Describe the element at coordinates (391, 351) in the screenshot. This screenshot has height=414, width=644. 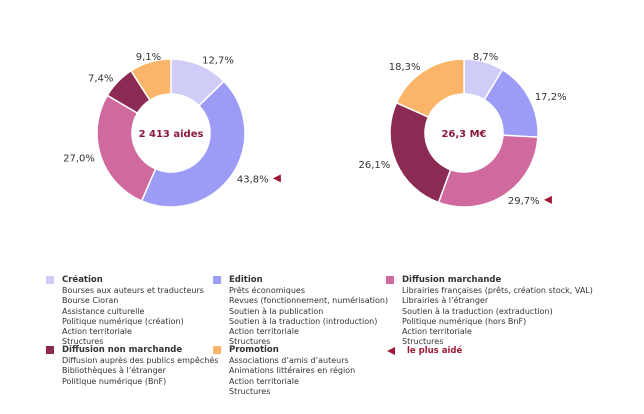
I see `triangle-marker-icon` at that location.